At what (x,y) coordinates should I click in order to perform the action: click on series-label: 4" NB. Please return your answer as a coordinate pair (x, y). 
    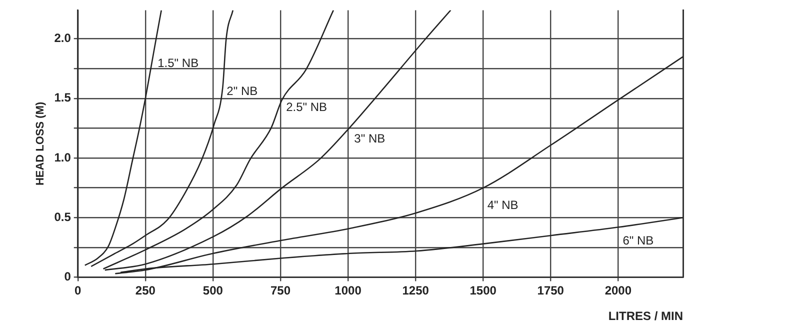
    Looking at the image, I should click on (502, 205).